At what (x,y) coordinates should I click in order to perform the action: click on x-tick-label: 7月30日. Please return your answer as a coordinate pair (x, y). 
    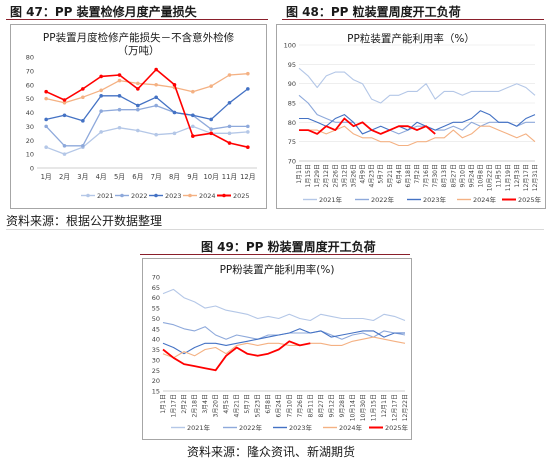
    Looking at the image, I should click on (435, 175).